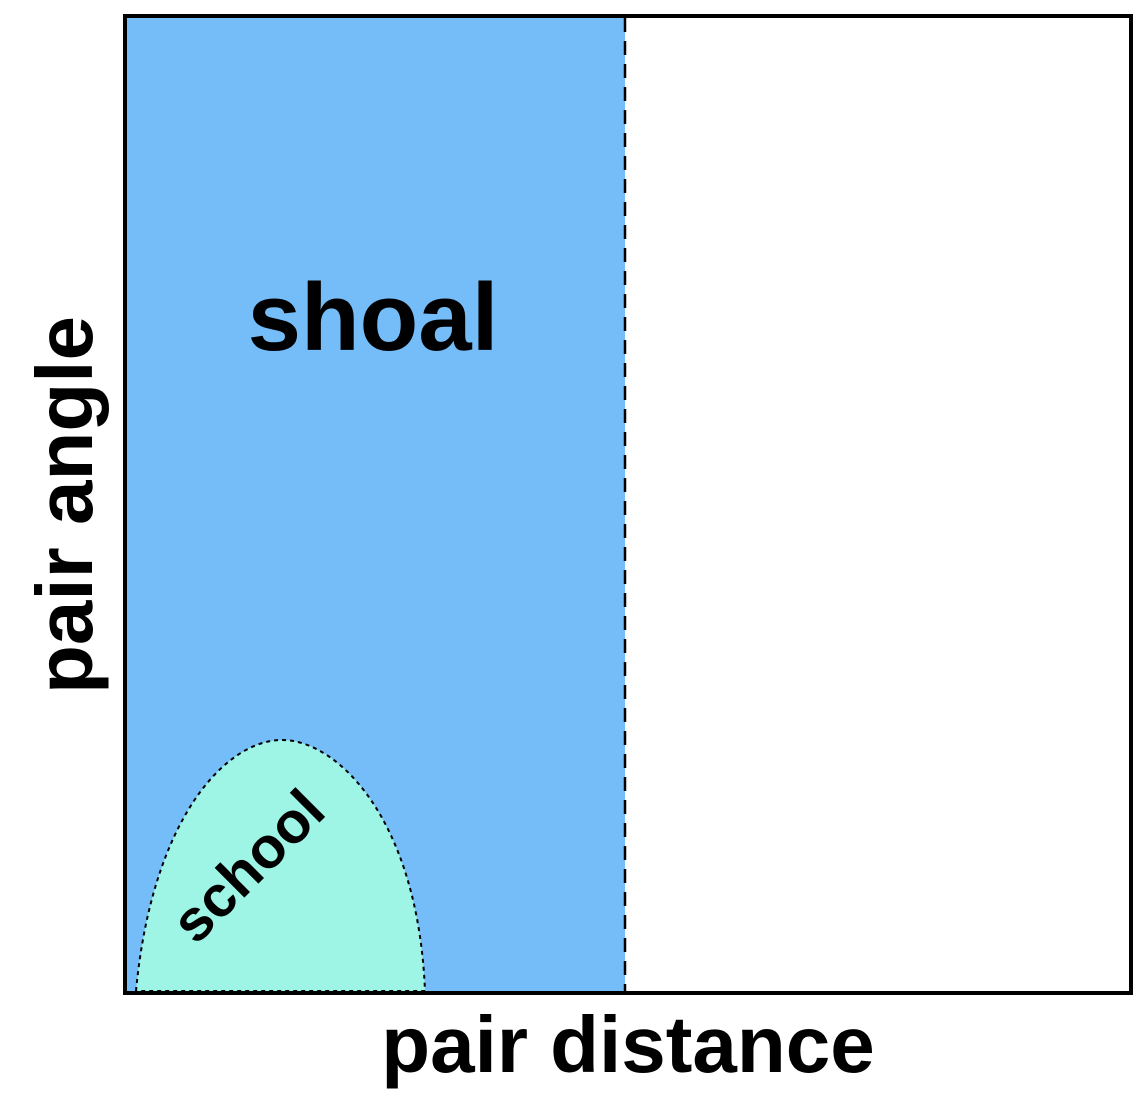 This screenshot has width=1142, height=1106. What do you see at coordinates (373, 317) in the screenshot?
I see `shoal-label: shoal` at bounding box center [373, 317].